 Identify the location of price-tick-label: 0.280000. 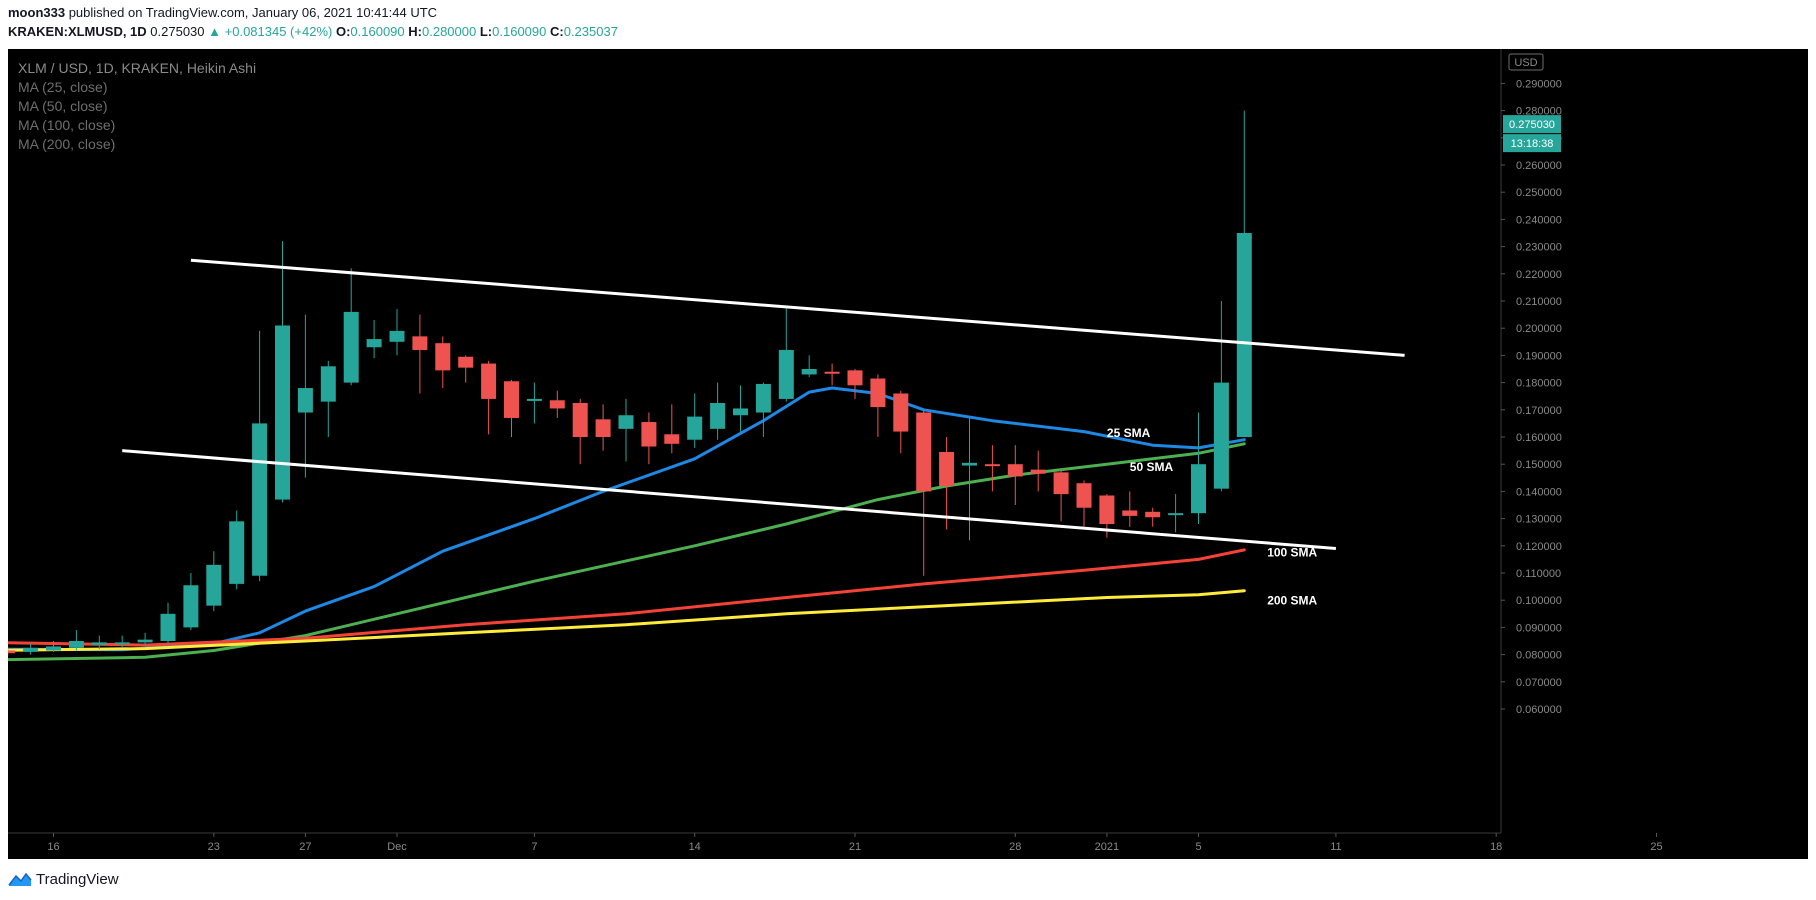
(1539, 112).